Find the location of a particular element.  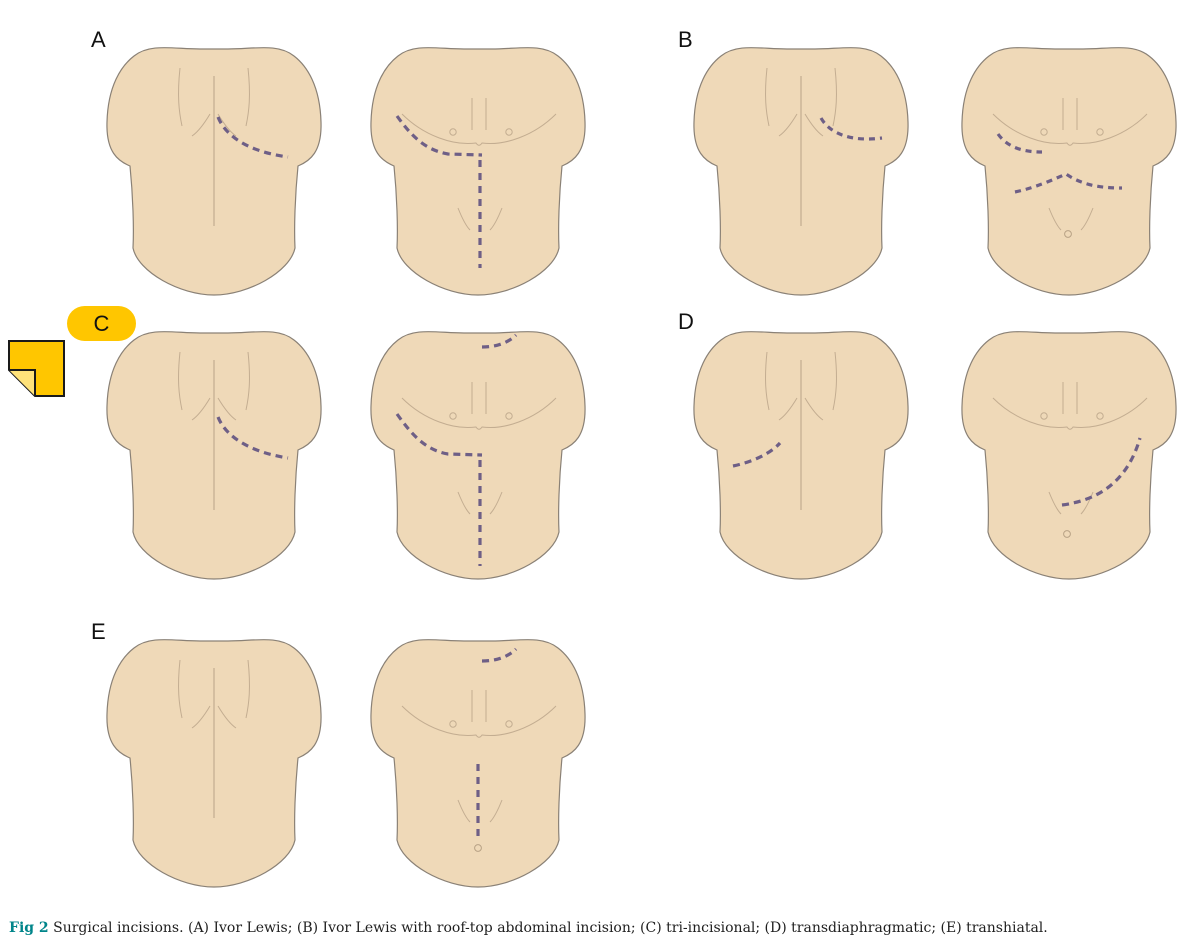

panel-c-label: C is located at coordinates (101, 323).